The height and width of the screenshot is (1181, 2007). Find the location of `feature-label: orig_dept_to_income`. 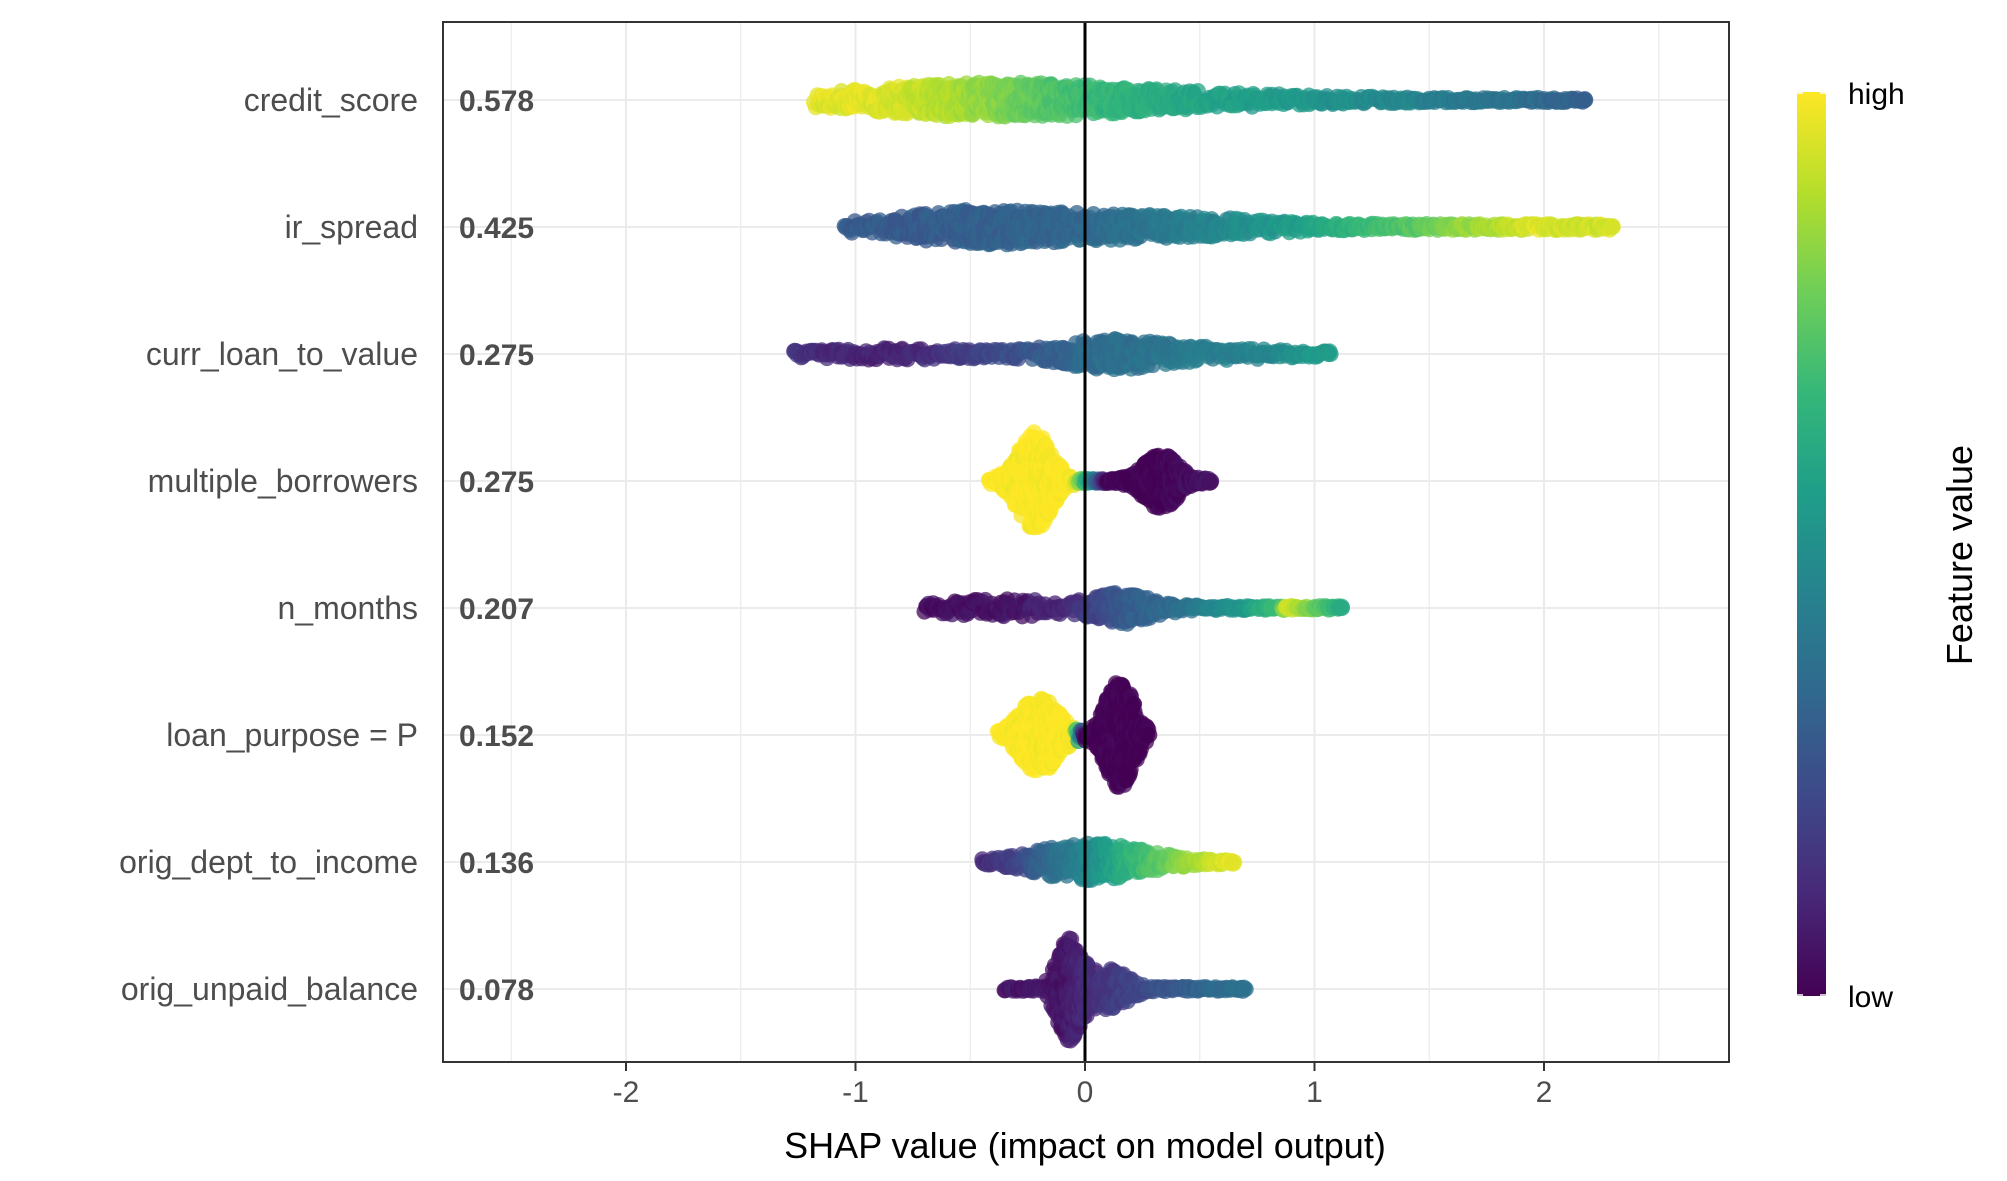

feature-label: orig_dept_to_income is located at coordinates (268, 862).